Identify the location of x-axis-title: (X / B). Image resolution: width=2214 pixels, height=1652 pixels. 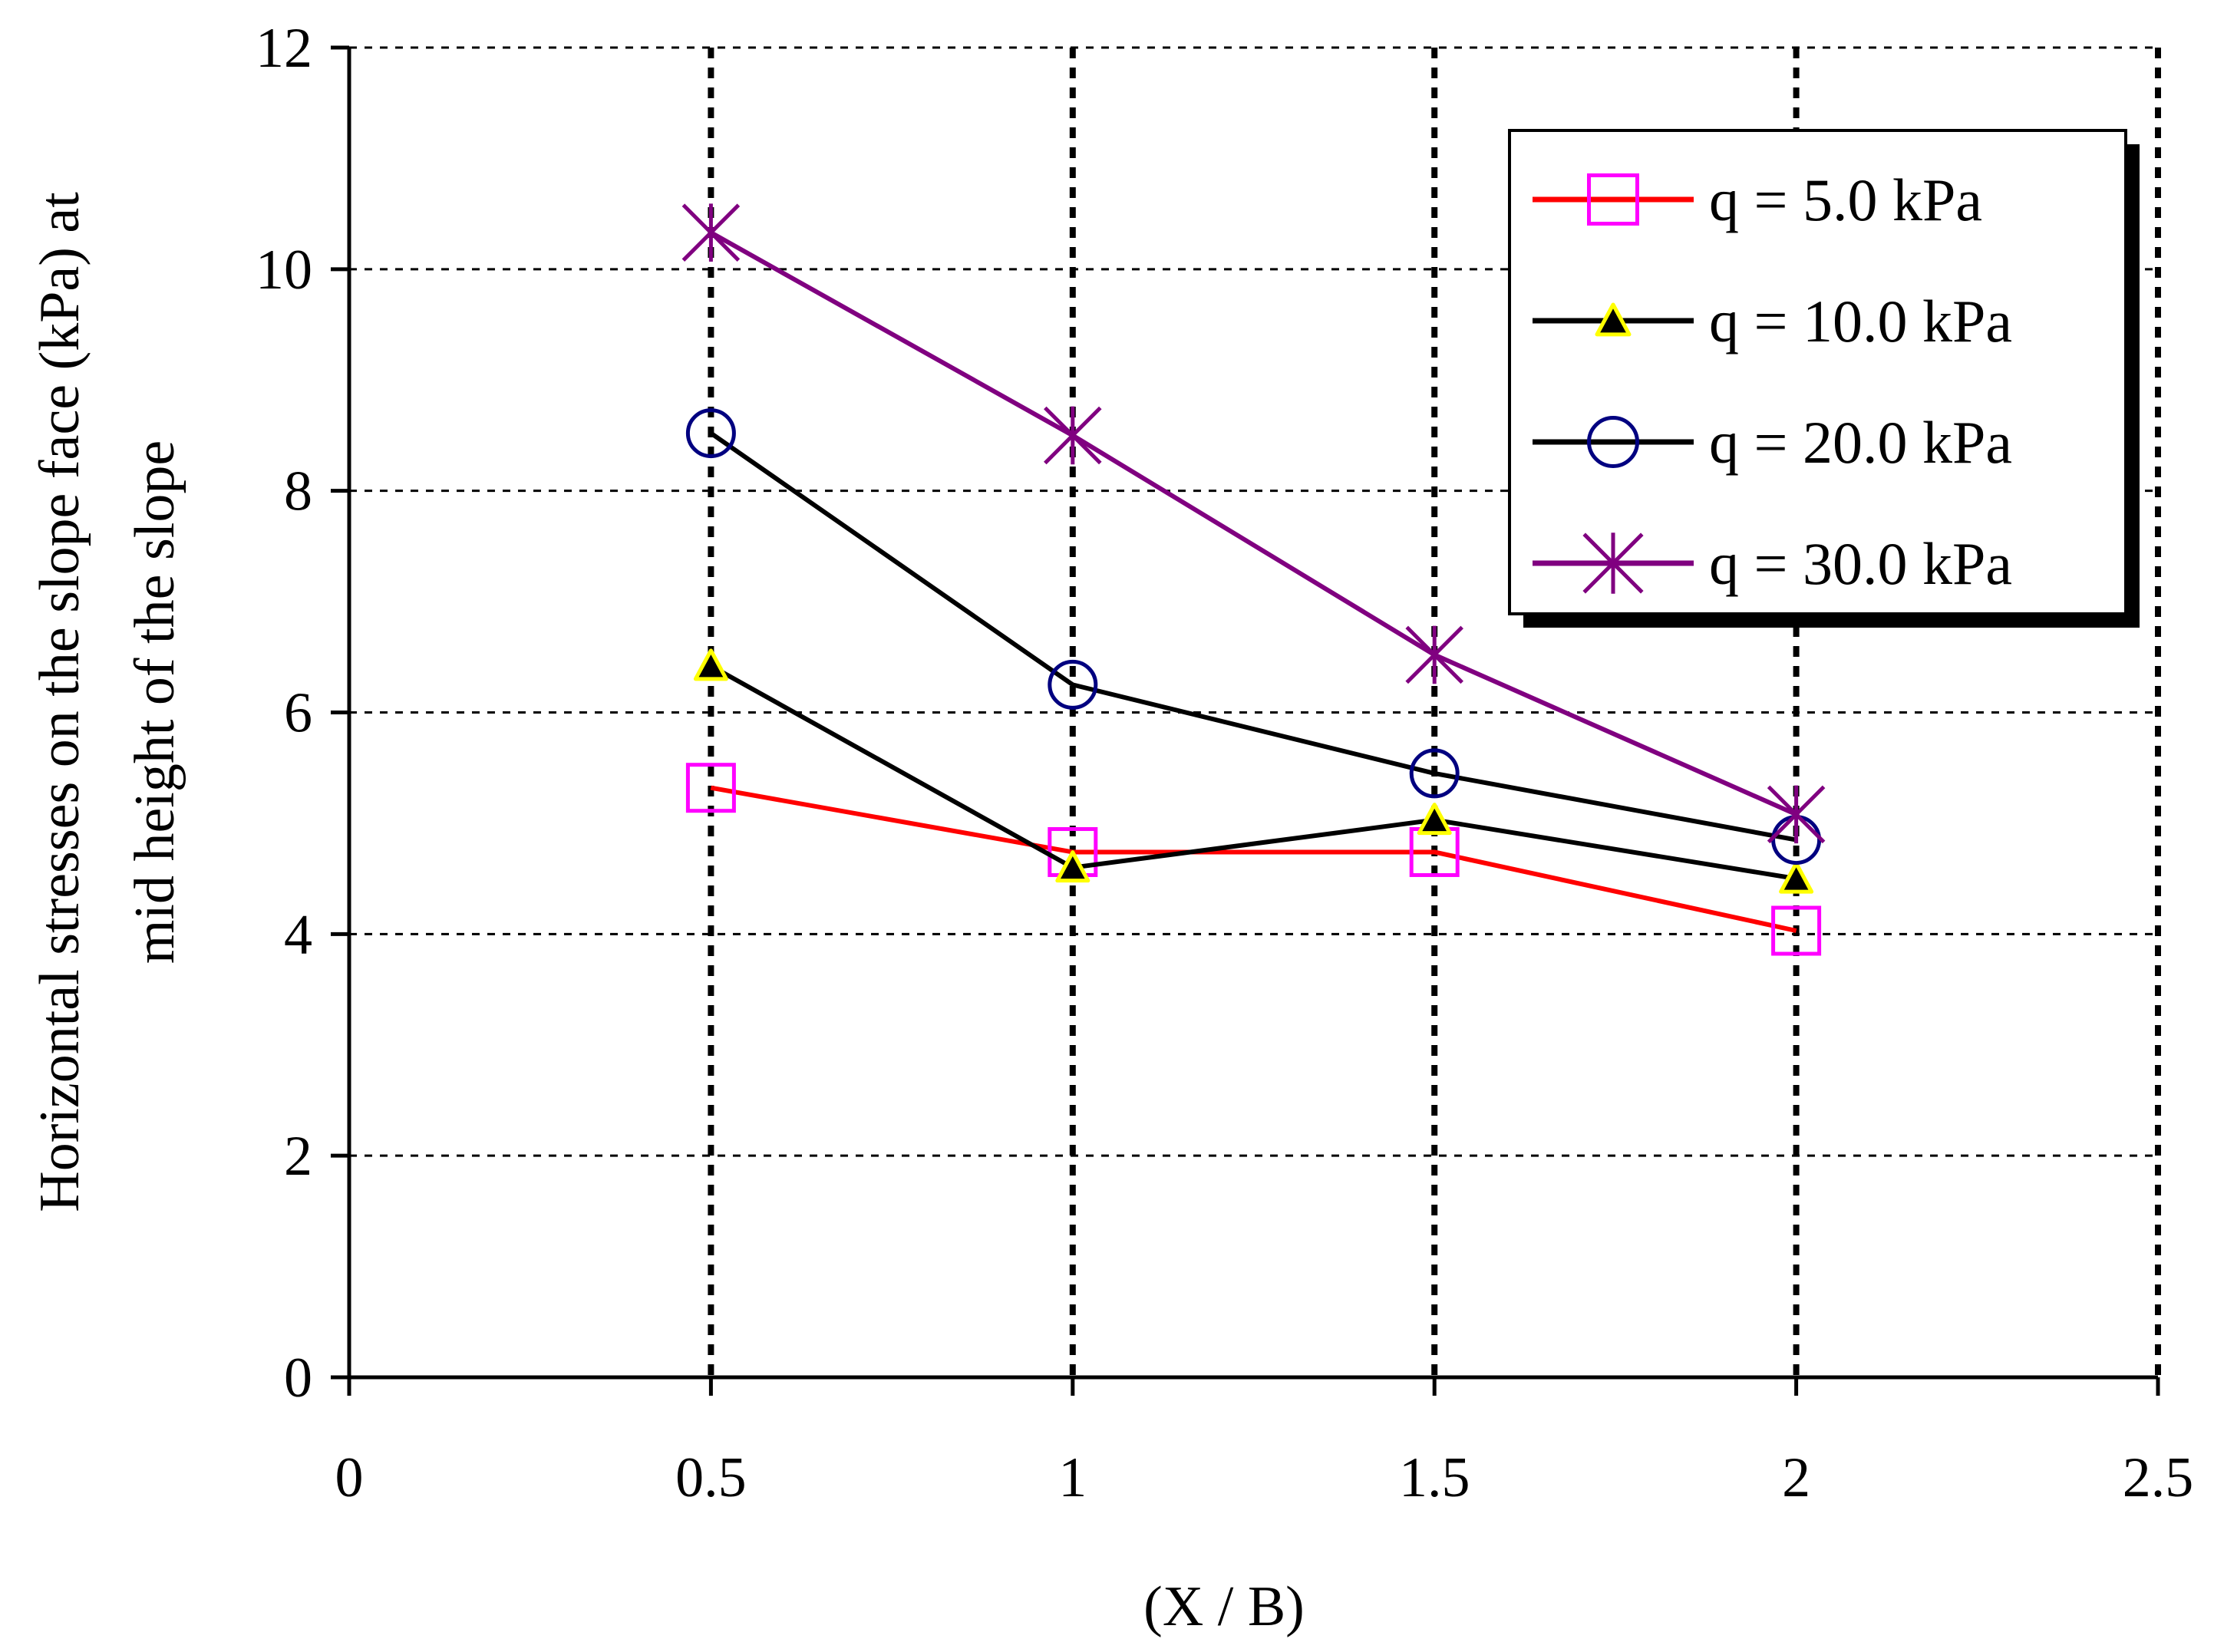
(1224, 1606).